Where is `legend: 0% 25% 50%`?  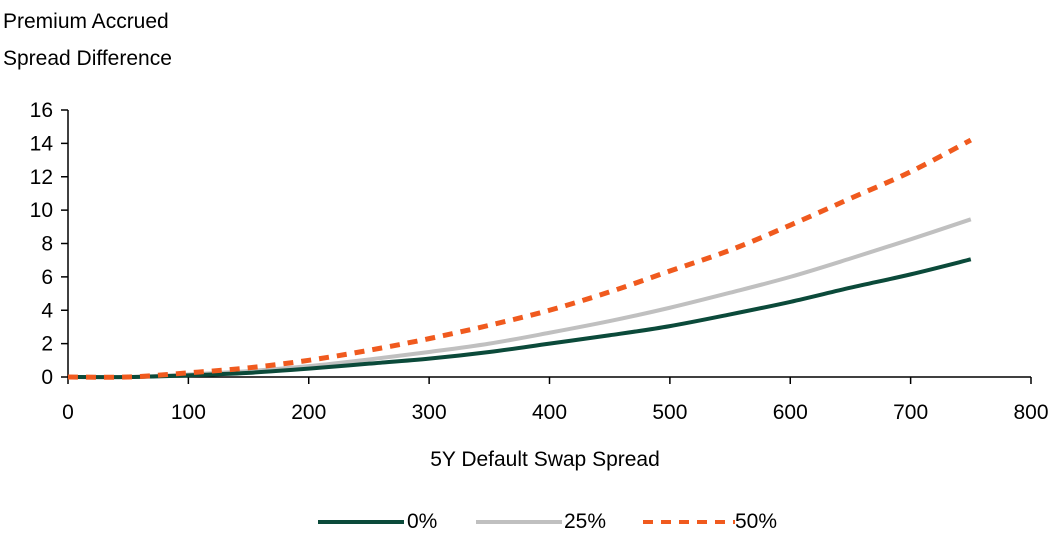
legend: 0% 25% 50% is located at coordinates (529, 522).